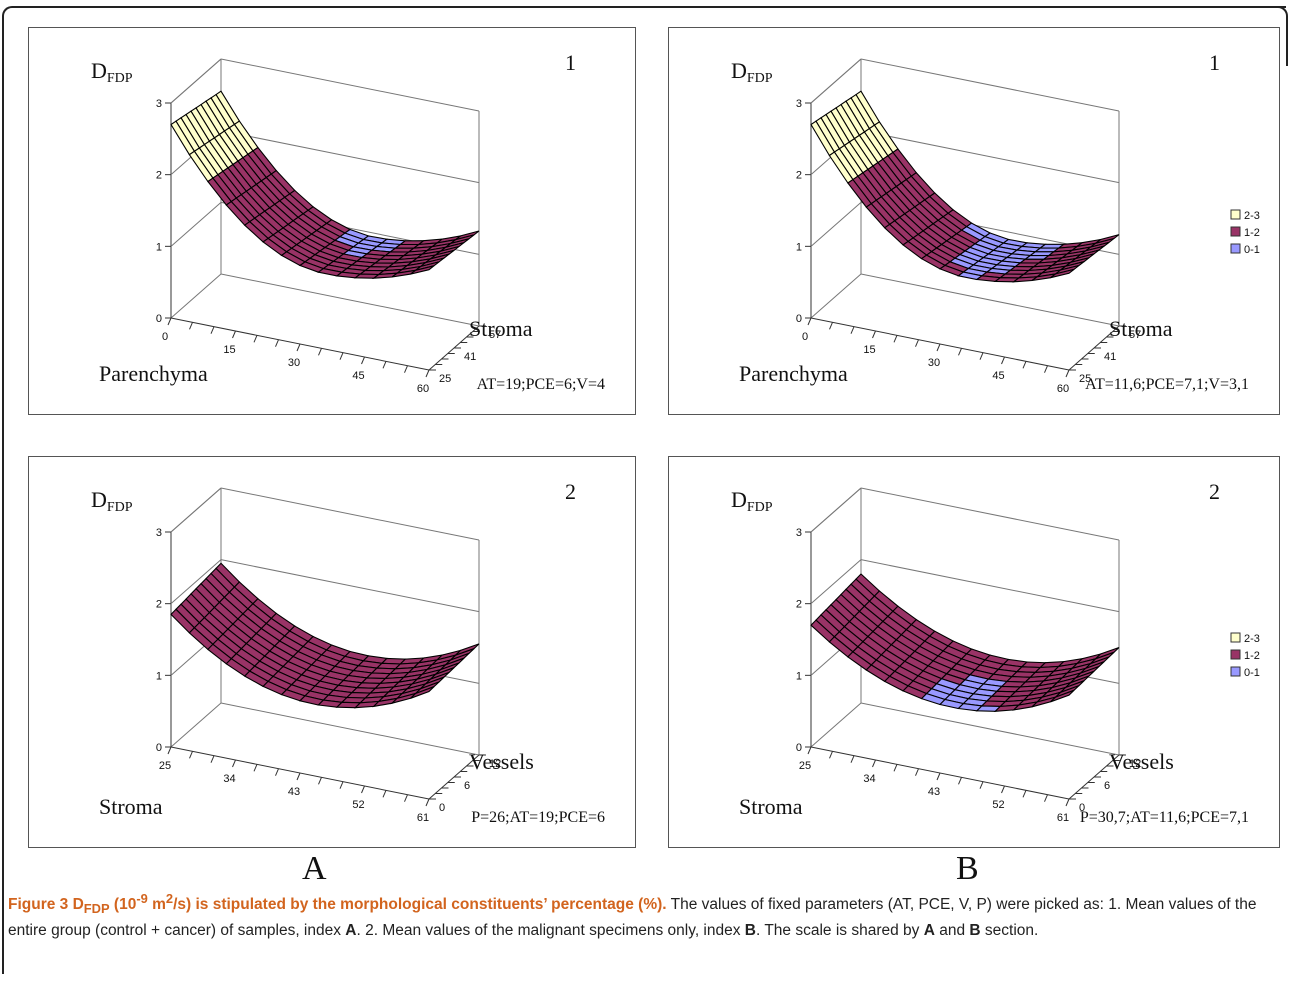 This screenshot has height=981, width=1290. What do you see at coordinates (153, 373) in the screenshot?
I see `x-axis-label: Parenchyma` at bounding box center [153, 373].